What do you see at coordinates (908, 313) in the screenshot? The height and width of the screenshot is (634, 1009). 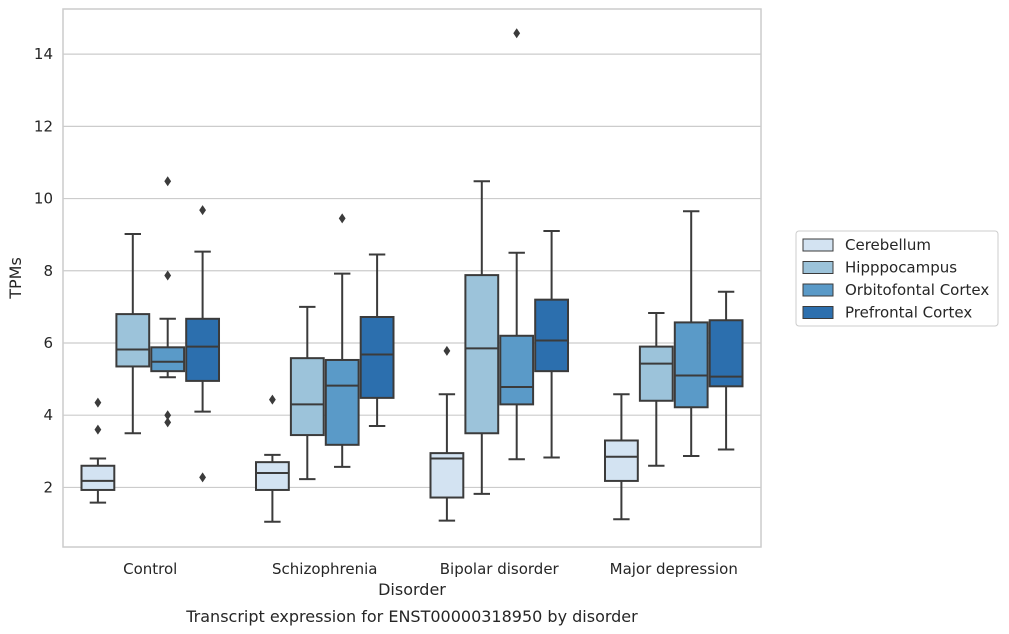 I see `legend-entry: Prefrontal Cortex` at bounding box center [908, 313].